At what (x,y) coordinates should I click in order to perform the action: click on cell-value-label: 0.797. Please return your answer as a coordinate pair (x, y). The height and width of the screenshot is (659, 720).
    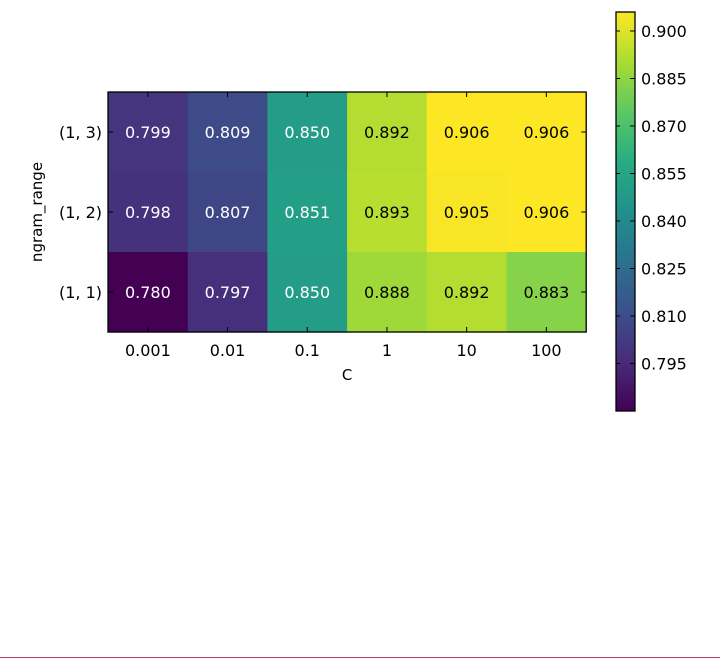
    Looking at the image, I should click on (228, 292).